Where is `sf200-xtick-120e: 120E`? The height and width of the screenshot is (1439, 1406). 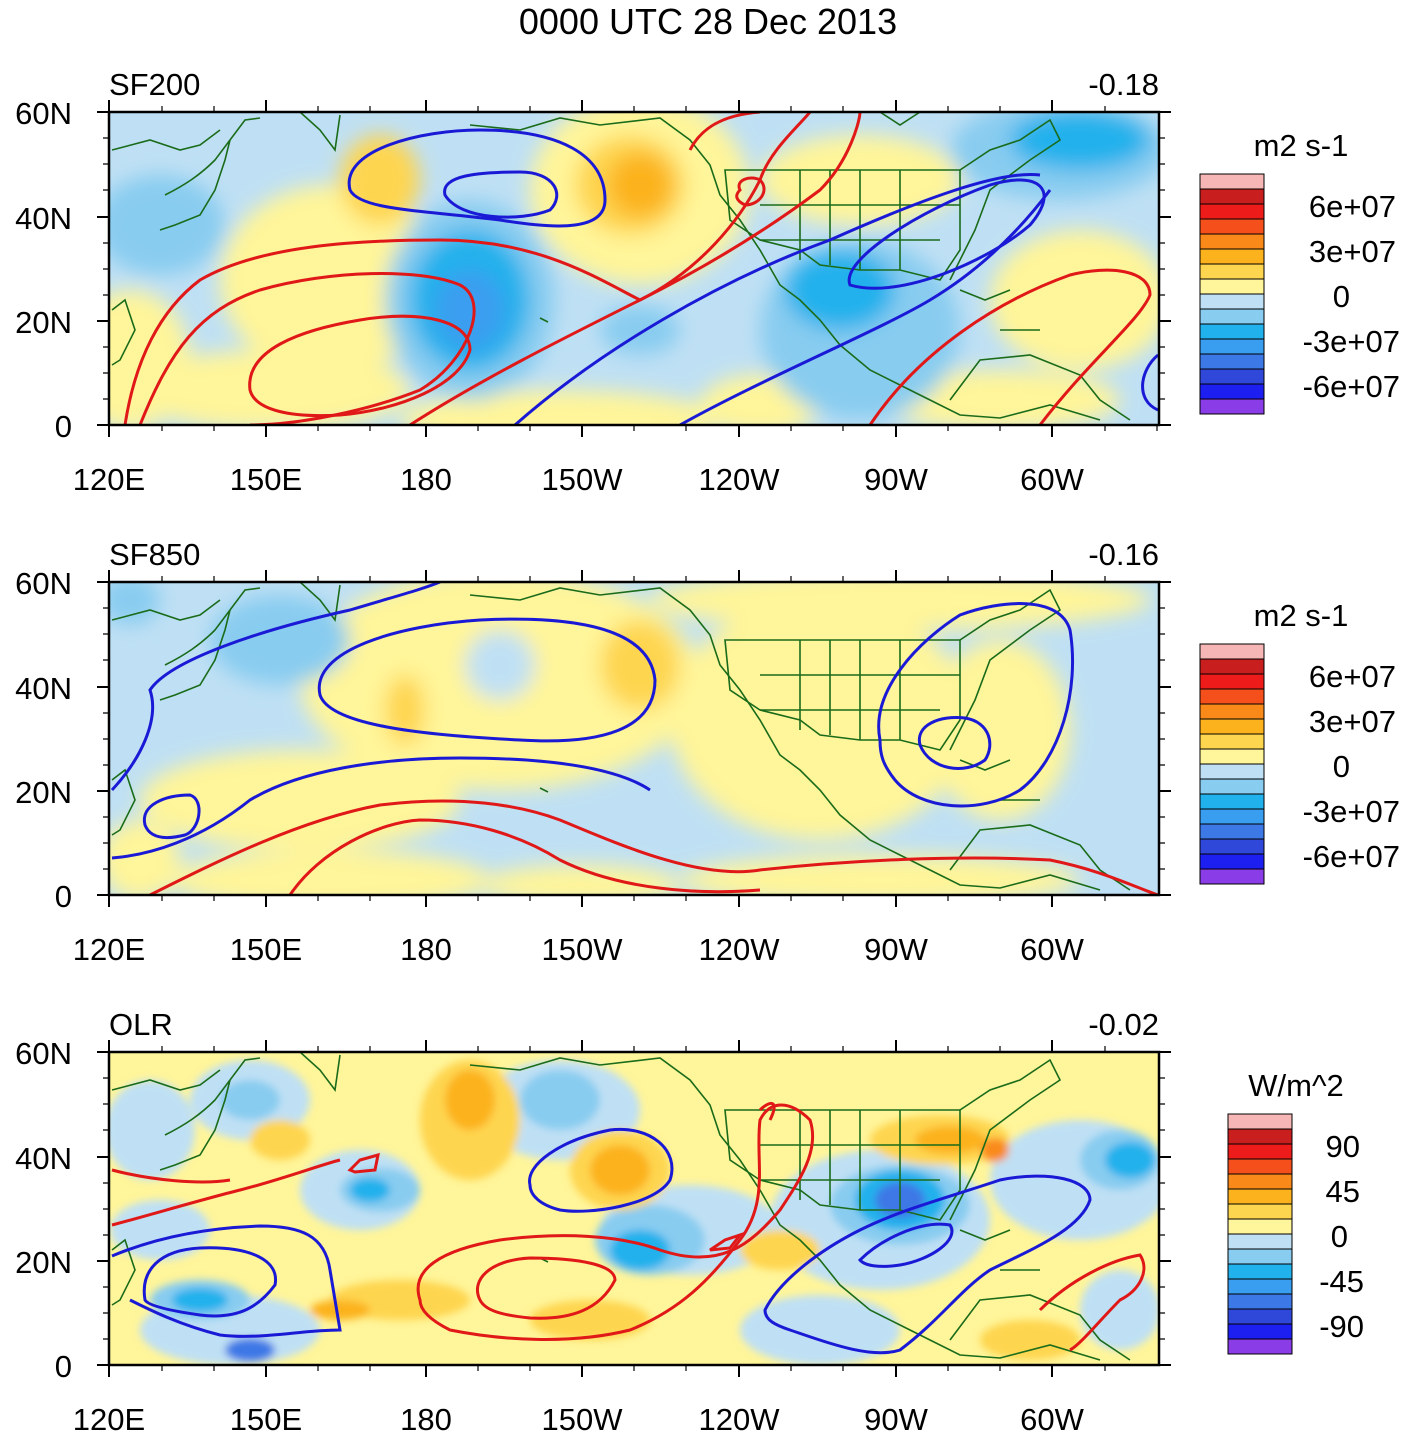
sf200-xtick-120e: 120E is located at coordinates (109, 479).